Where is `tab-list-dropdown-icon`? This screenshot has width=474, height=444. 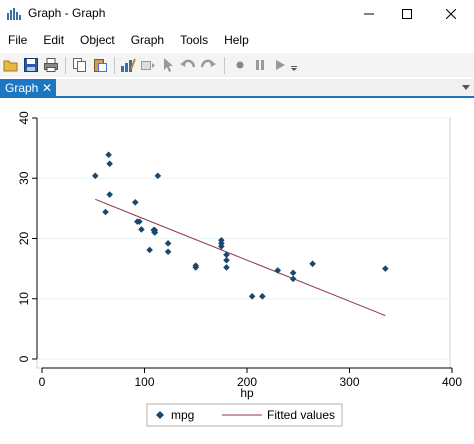
tab-list-dropdown-icon is located at coordinates (466, 87).